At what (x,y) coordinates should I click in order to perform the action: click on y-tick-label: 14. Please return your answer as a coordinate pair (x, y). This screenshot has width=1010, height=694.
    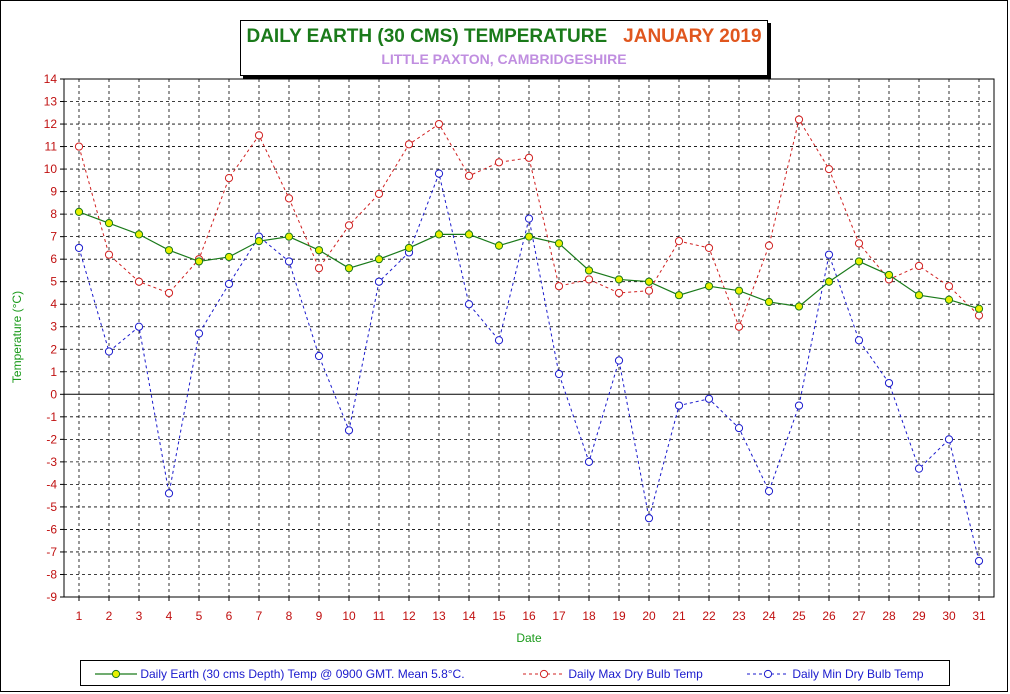
    Looking at the image, I should click on (51, 79).